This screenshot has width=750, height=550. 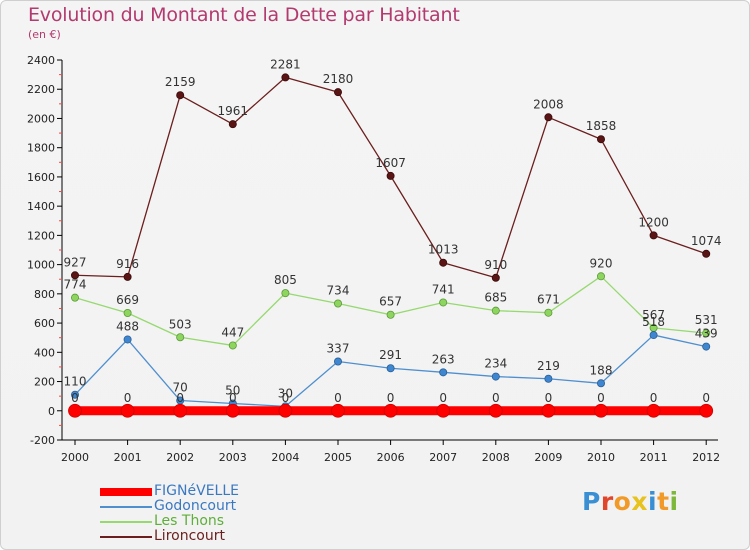 What do you see at coordinates (75, 457) in the screenshot?
I see `x-tick-label: 2000` at bounding box center [75, 457].